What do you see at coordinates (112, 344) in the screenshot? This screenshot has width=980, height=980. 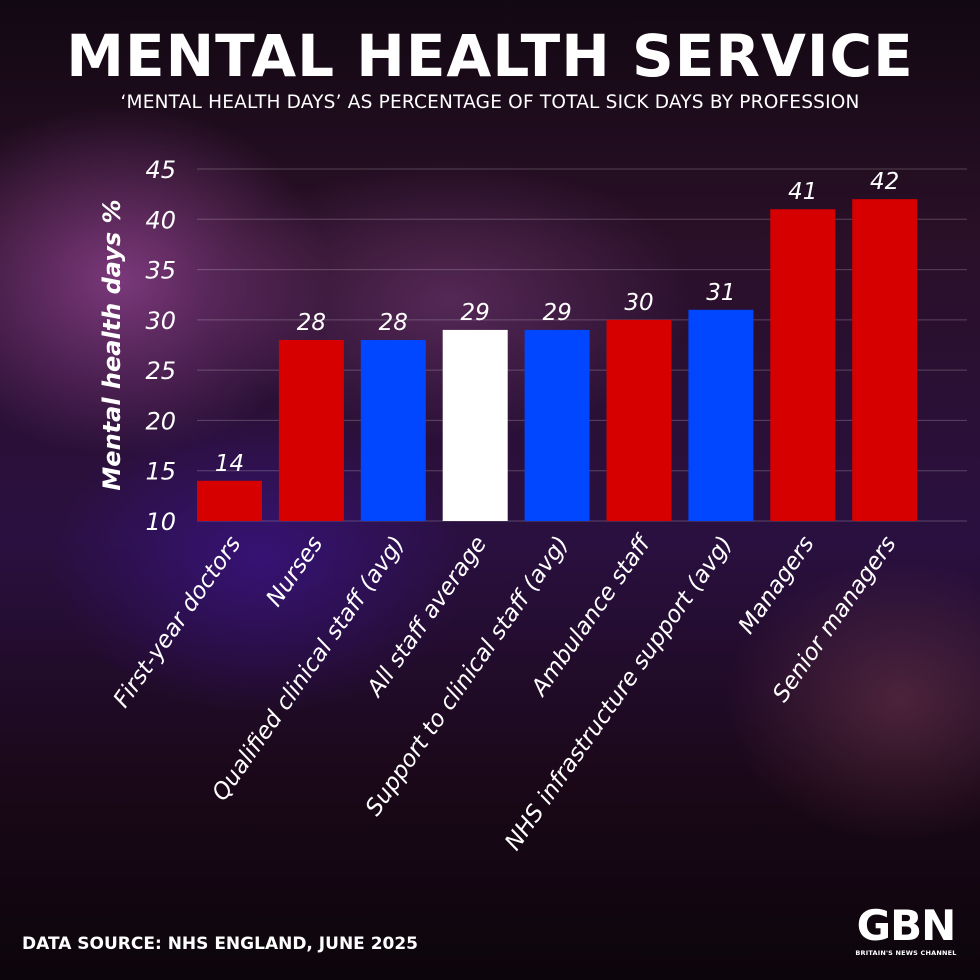 I see `y-axis-label: Mental health days %` at bounding box center [112, 344].